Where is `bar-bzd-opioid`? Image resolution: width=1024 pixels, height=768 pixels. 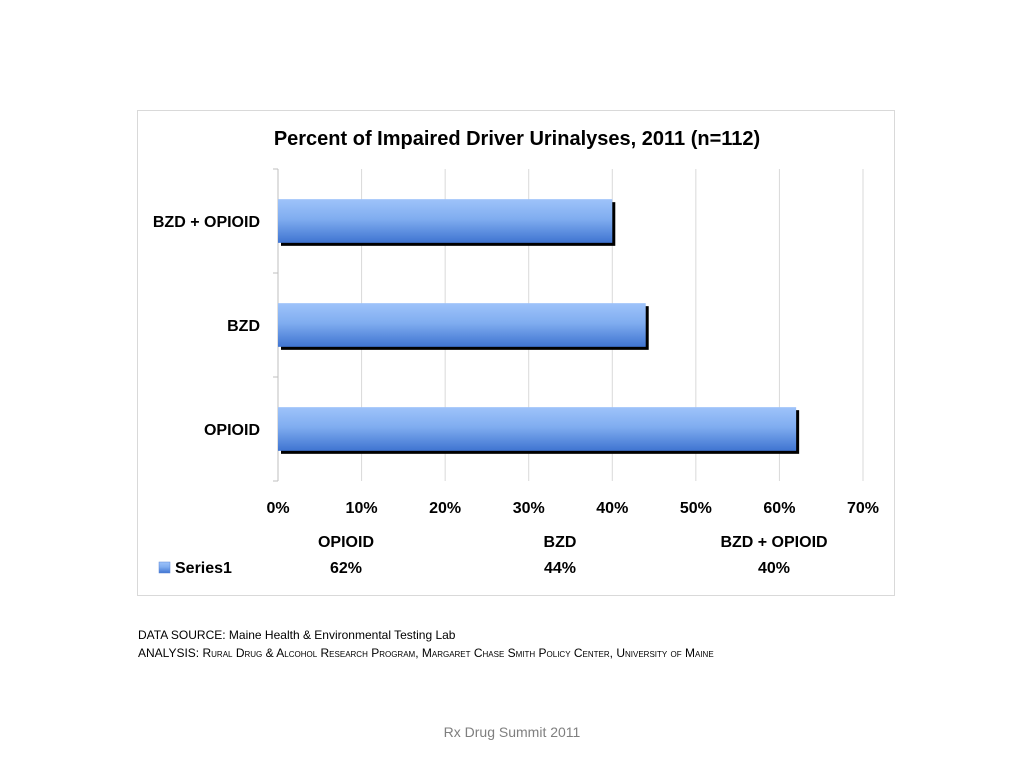 bar-bzd-opioid is located at coordinates (445, 221).